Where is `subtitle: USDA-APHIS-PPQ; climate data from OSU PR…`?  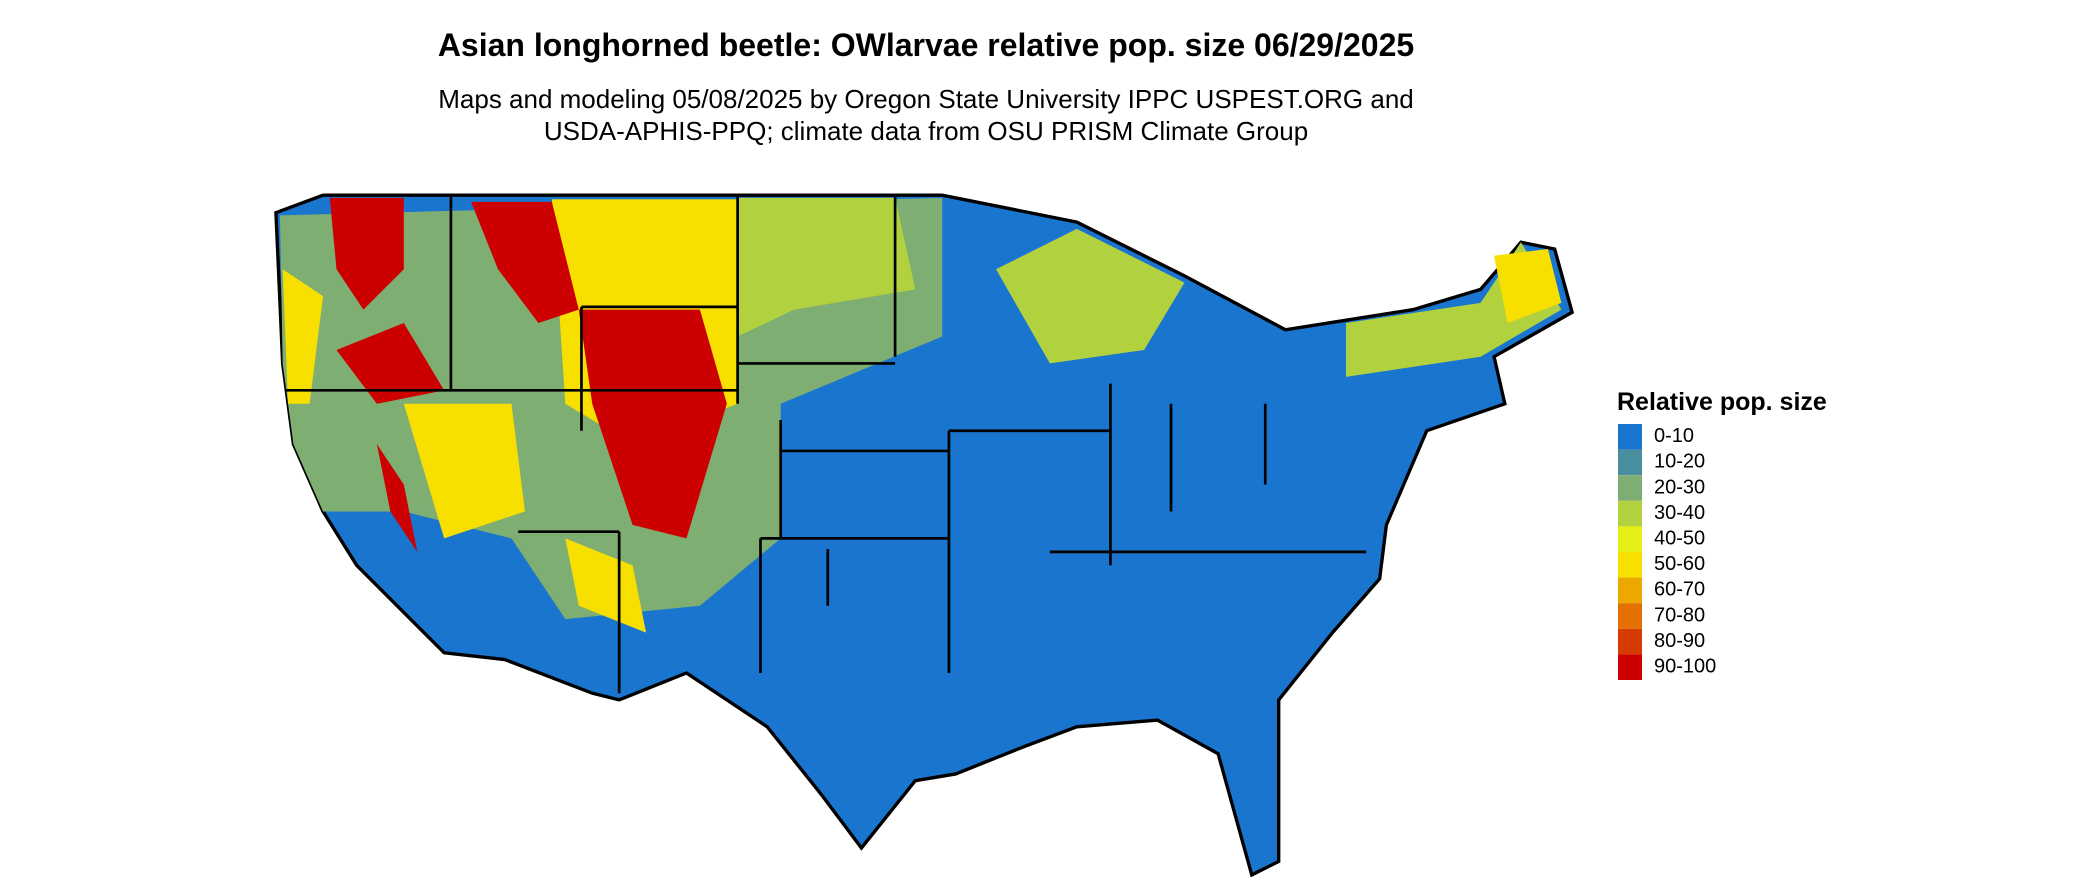 subtitle: USDA-APHIS-PPQ; climate data from OSU PR… is located at coordinates (926, 131).